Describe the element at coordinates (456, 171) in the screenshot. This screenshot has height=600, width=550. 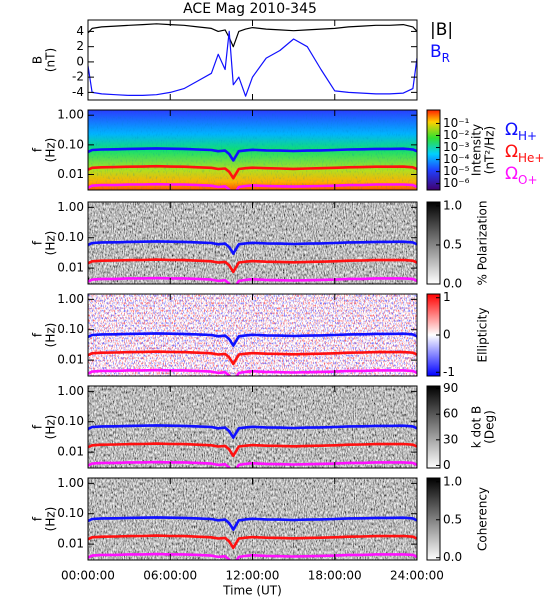
I see `colorbar-tick-label: 10⁻⁵` at that location.